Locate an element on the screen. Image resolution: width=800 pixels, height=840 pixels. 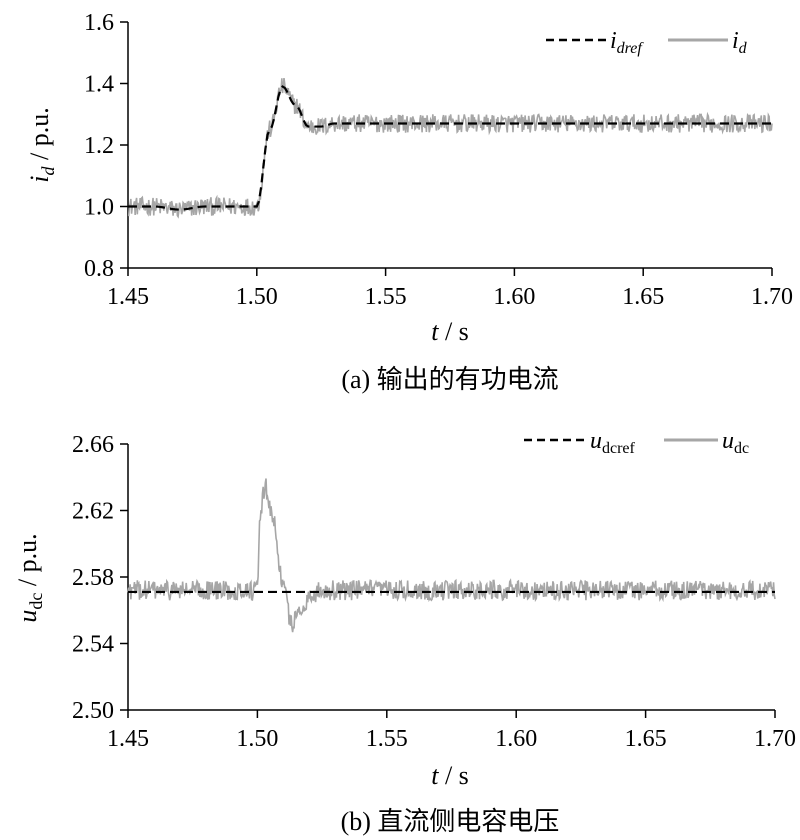
panel-a-x-axis-title: t / s is located at coordinates (450, 331).